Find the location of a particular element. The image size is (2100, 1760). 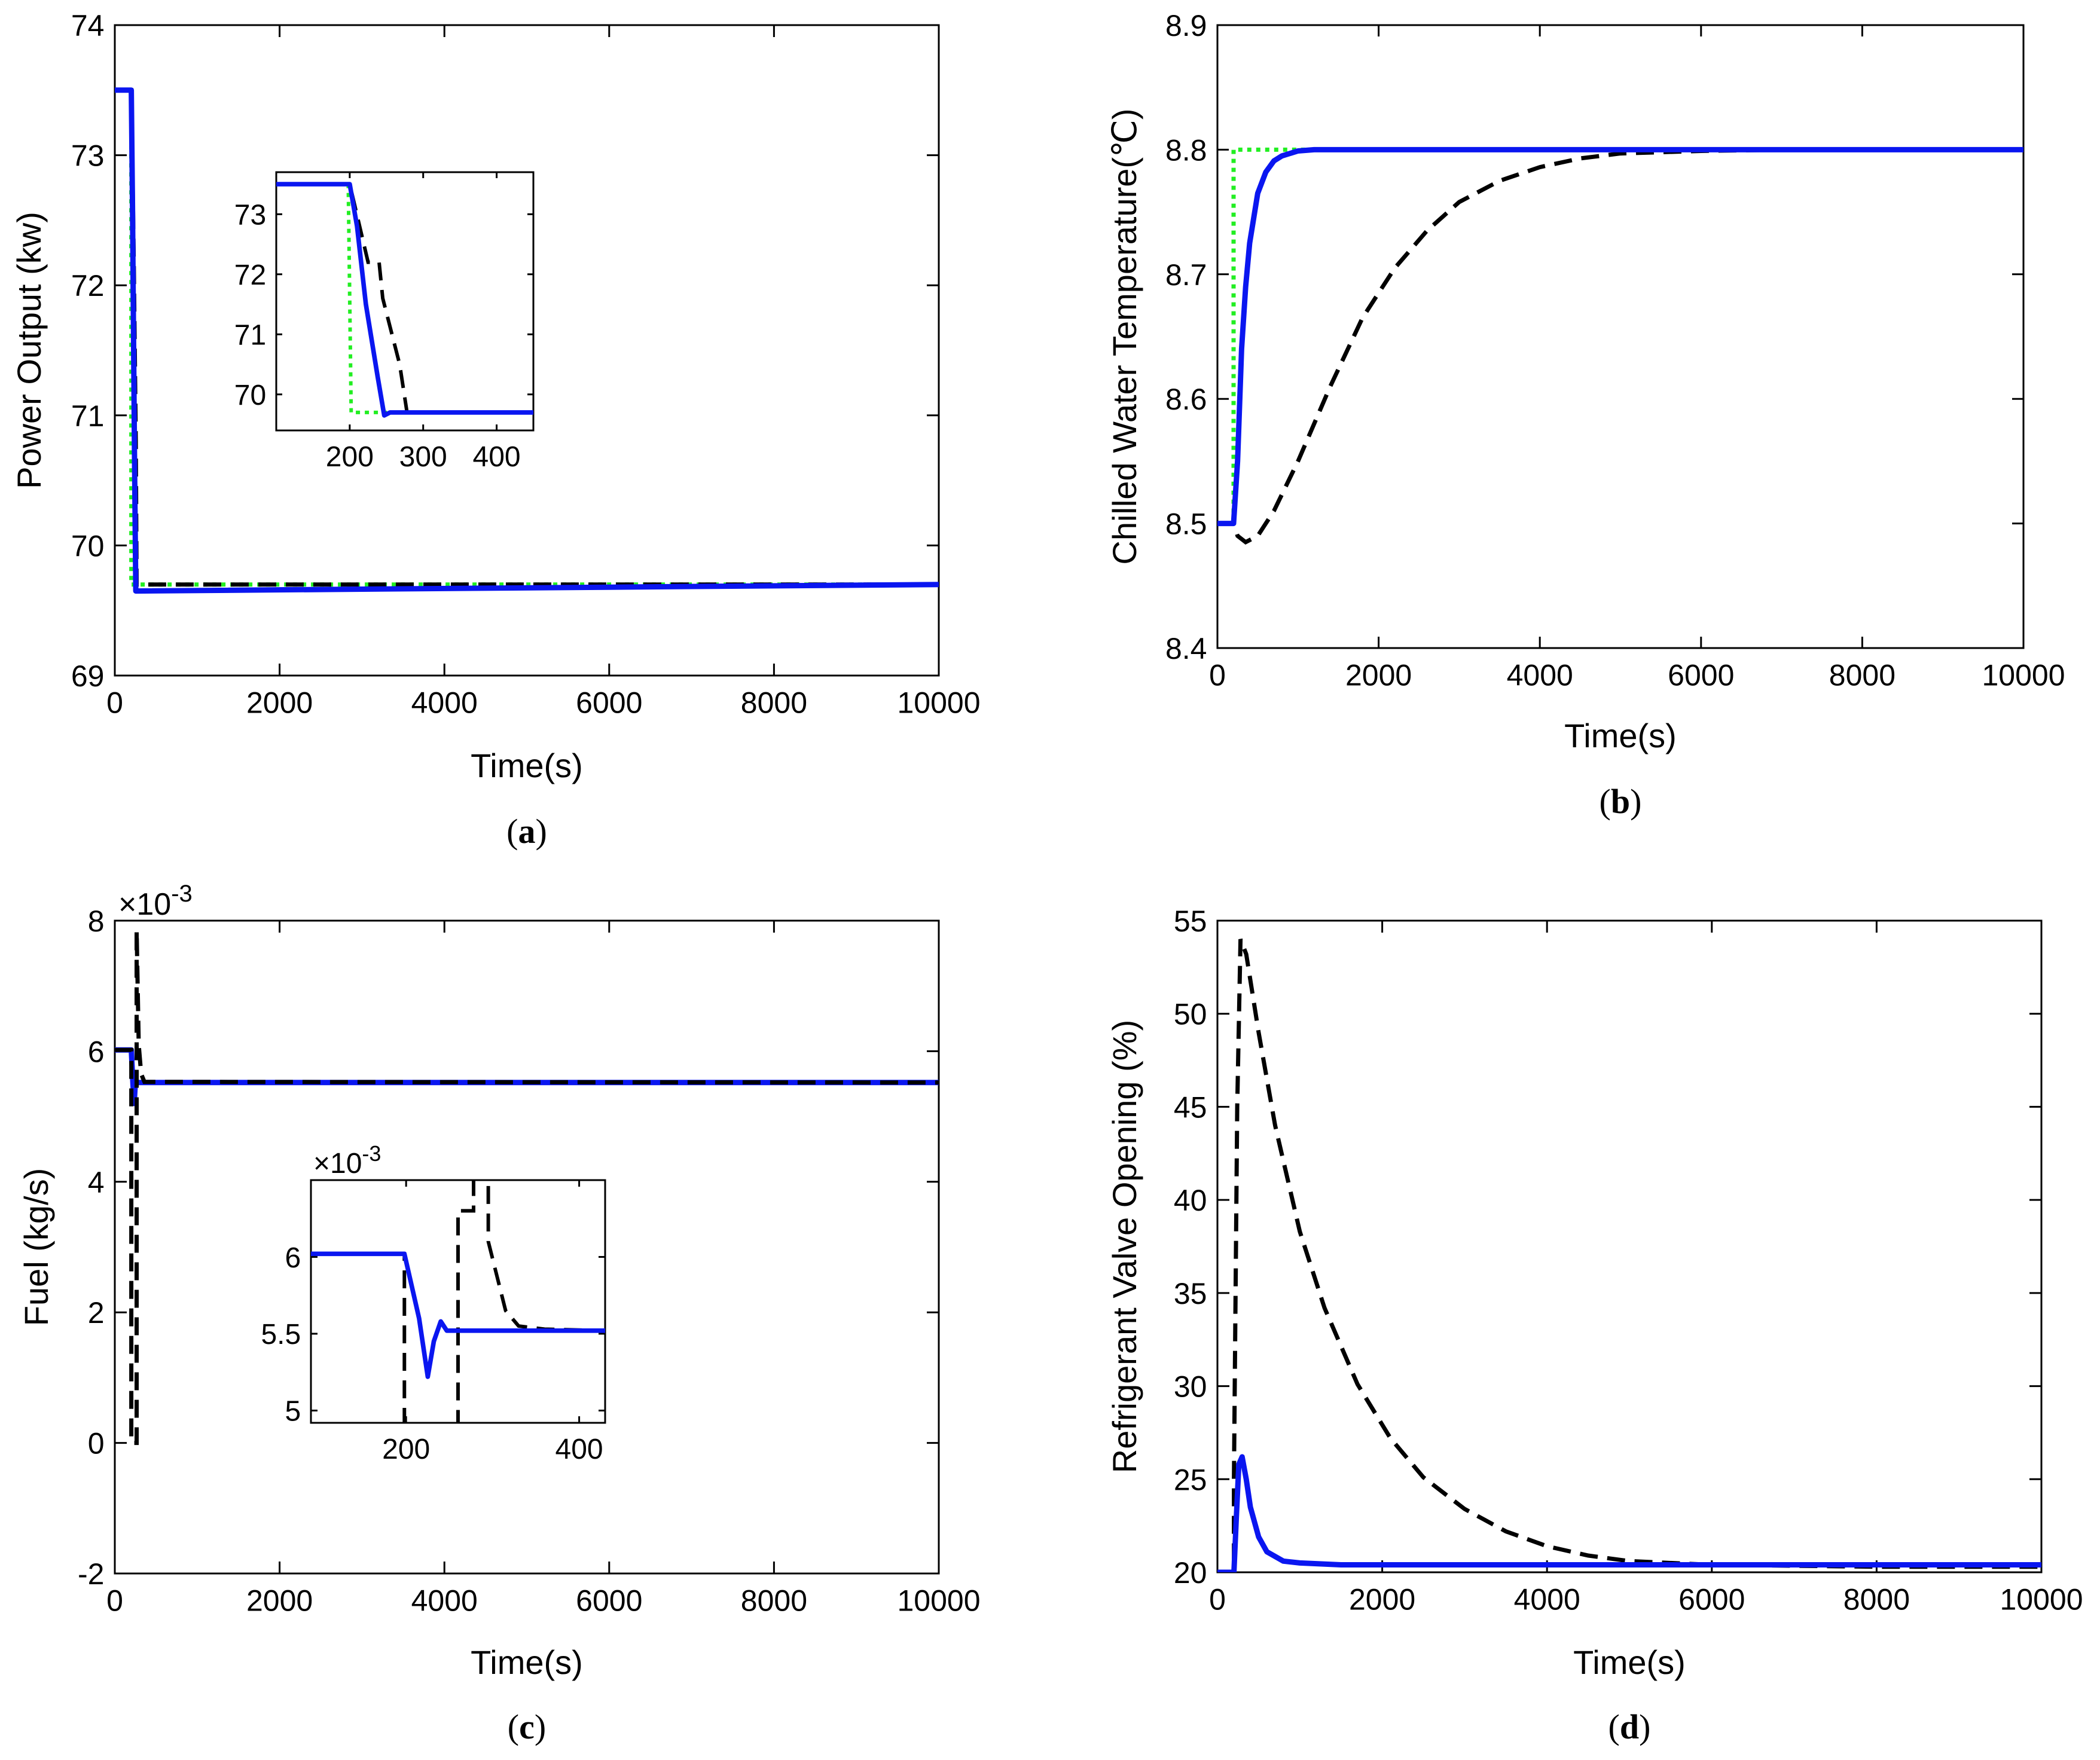

inset-x-tick-label: 300 is located at coordinates (423, 457).